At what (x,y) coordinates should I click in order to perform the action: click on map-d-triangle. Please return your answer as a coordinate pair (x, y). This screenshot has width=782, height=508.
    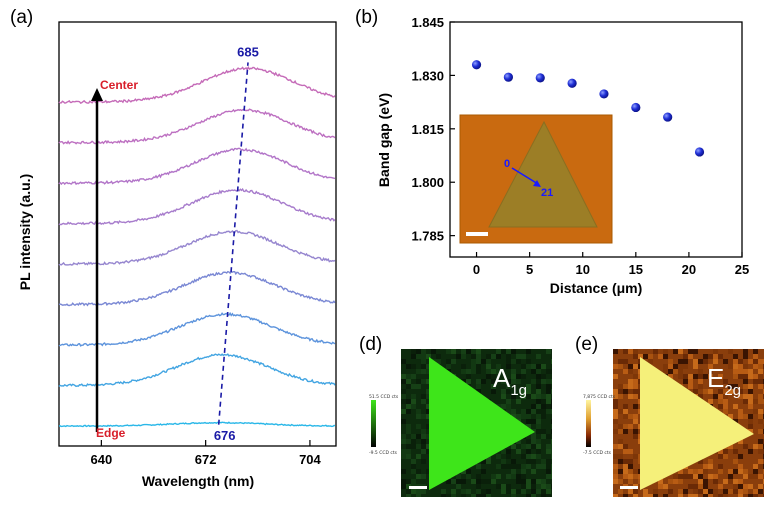
    Looking at the image, I should click on (482, 423).